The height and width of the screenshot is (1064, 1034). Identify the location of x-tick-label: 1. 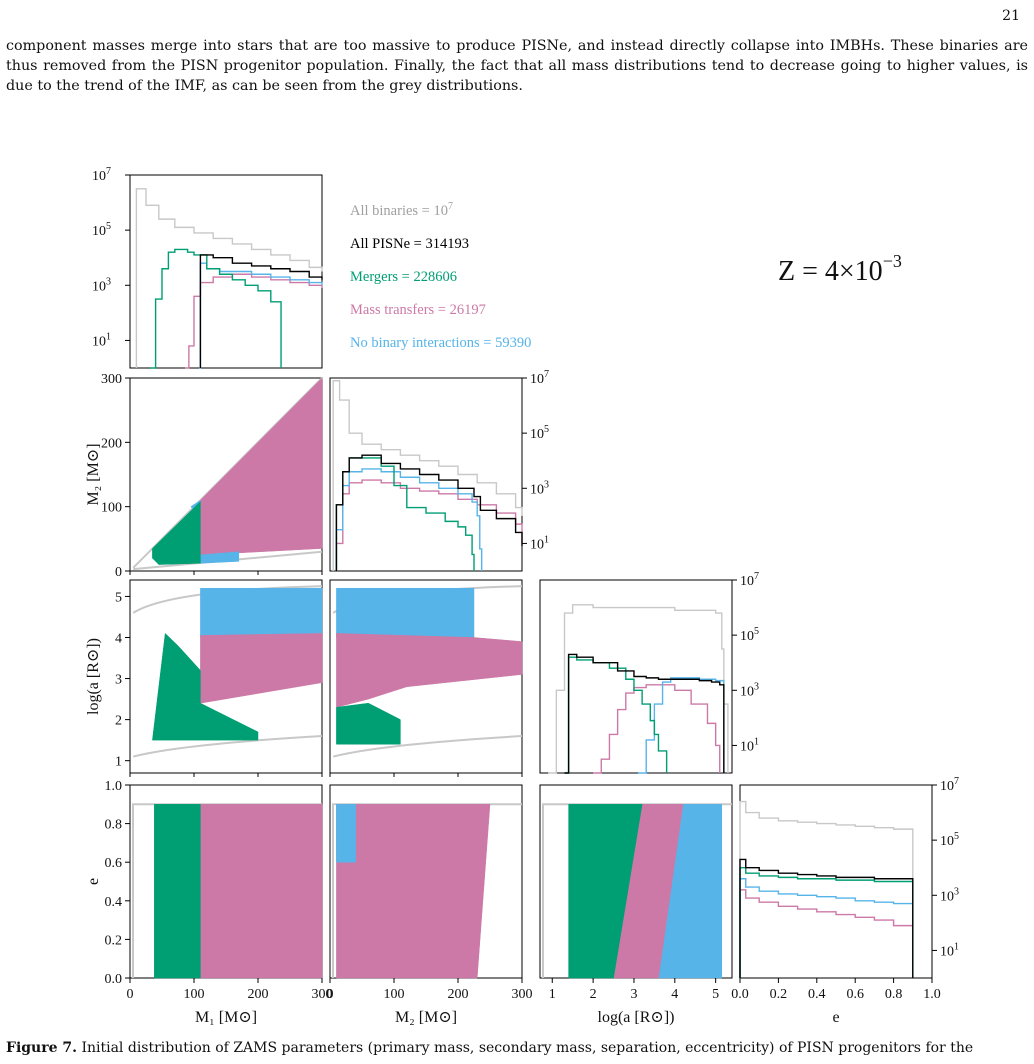
(552, 994).